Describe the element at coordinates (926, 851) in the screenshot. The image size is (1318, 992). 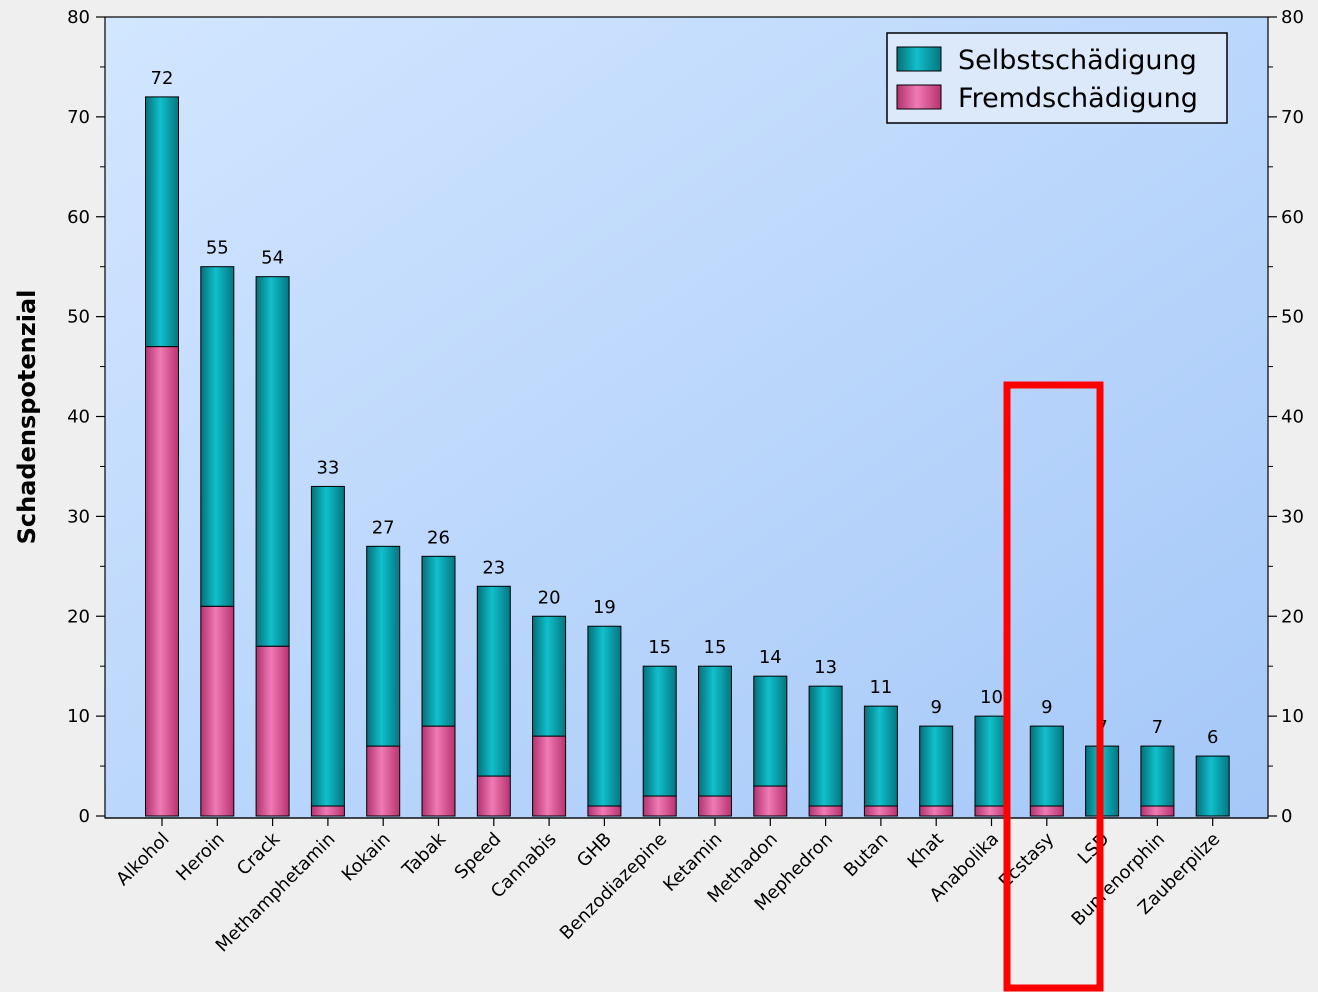
I see `x-tick-label: Khat` at that location.